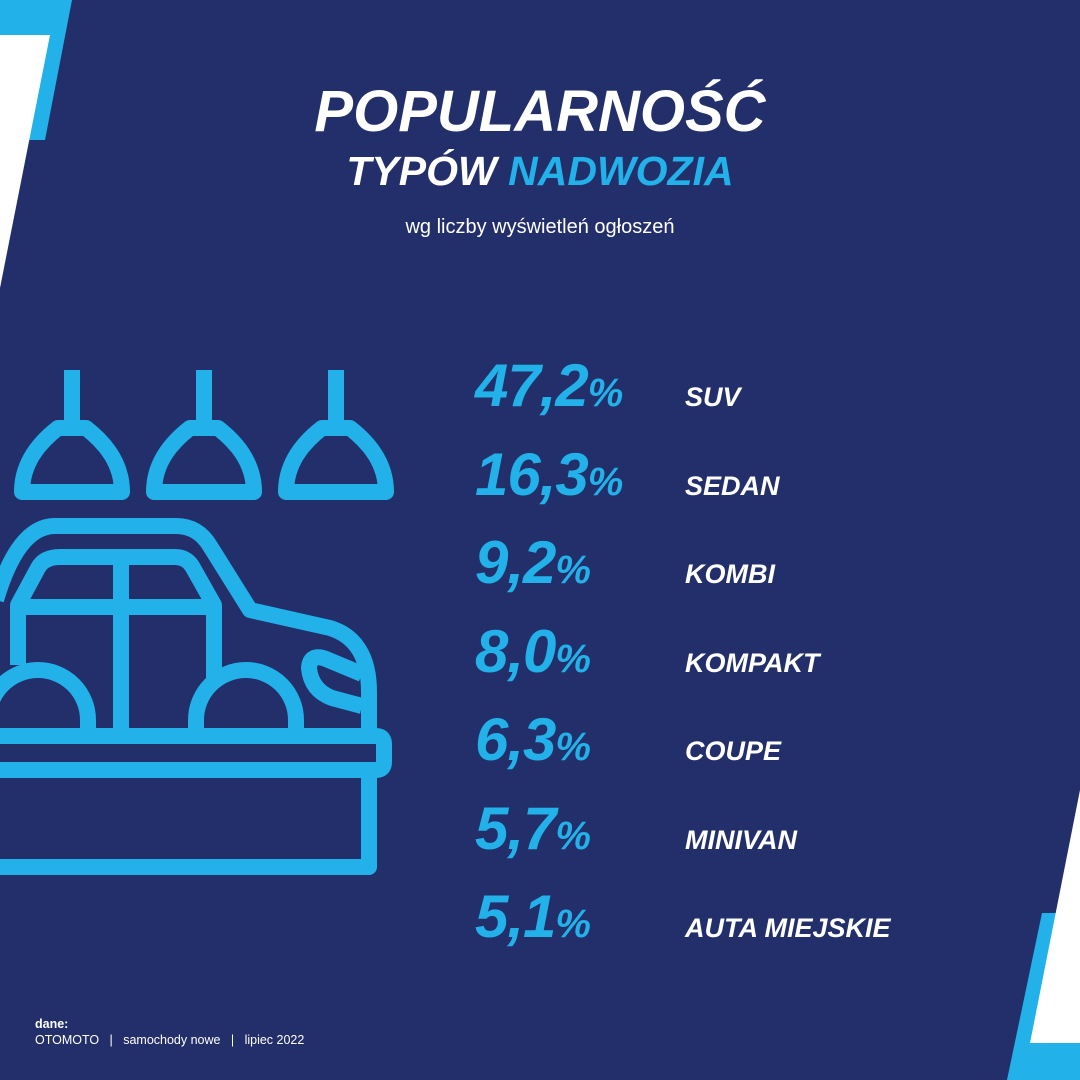 This screenshot has height=1080, width=1080. Describe the element at coordinates (730, 574) in the screenshot. I see `stat-label: KOMBI` at that location.